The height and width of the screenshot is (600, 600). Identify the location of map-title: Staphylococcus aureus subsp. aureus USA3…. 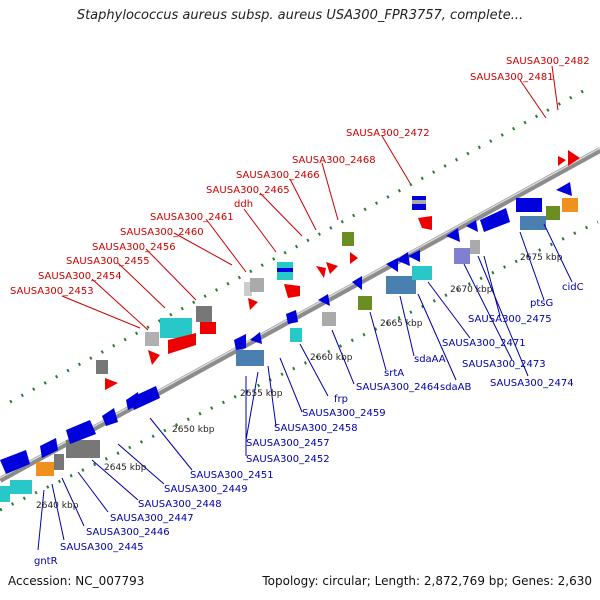
(300, 15).